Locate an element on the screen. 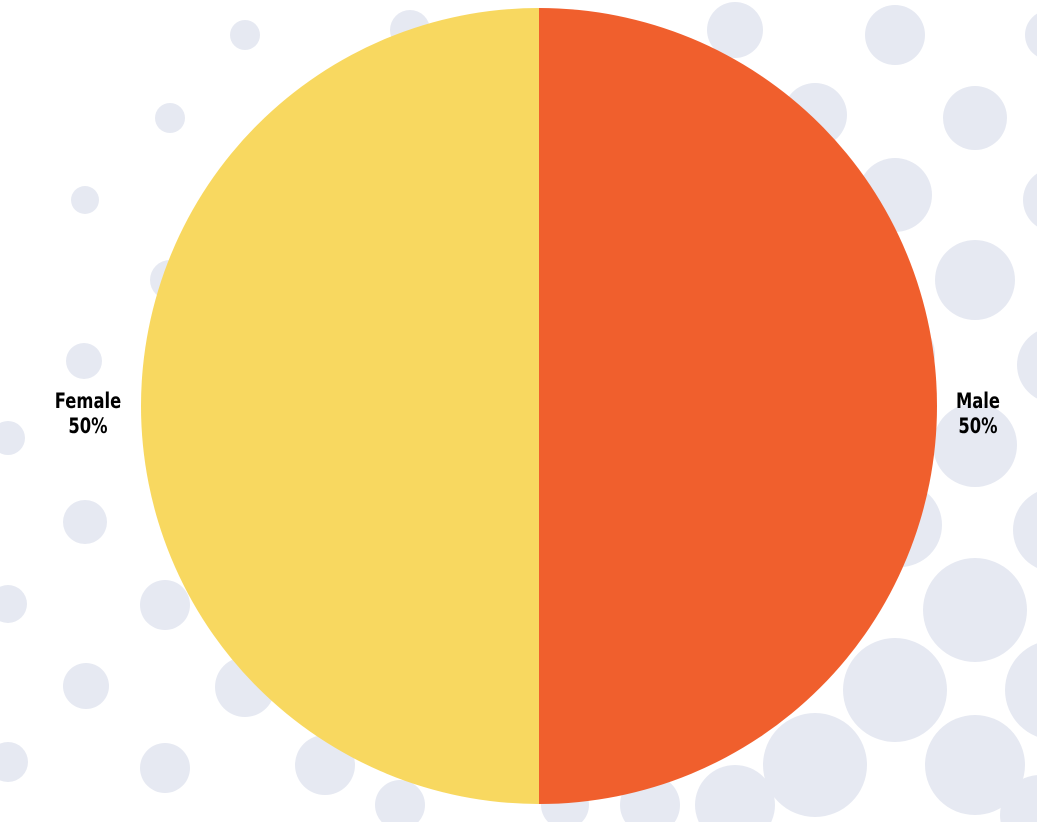 This screenshot has height=822, width=1037. male-percent-text: 50% is located at coordinates (978, 426).